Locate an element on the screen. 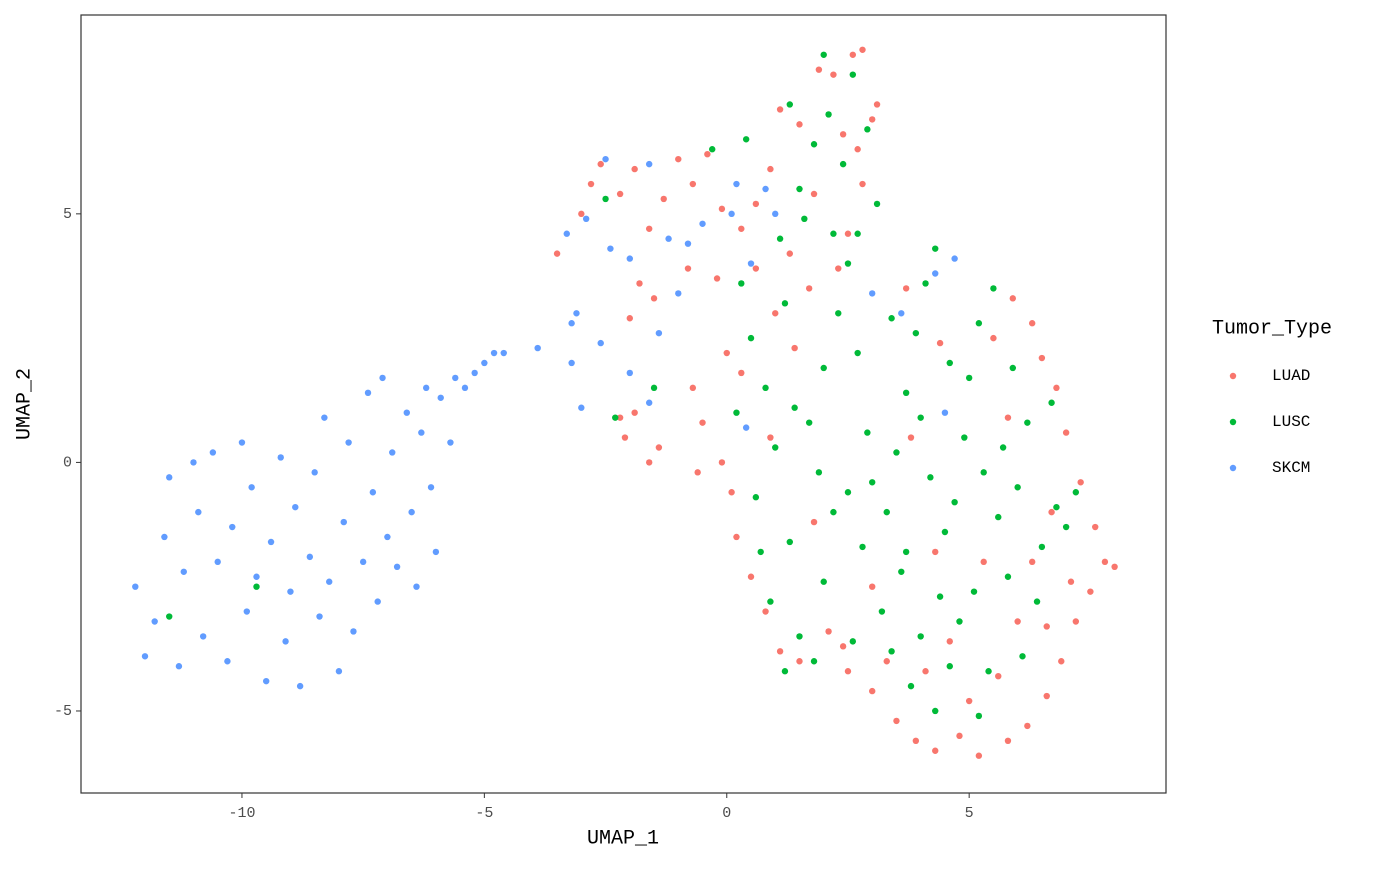  legend-swatch is located at coordinates (1233, 376).